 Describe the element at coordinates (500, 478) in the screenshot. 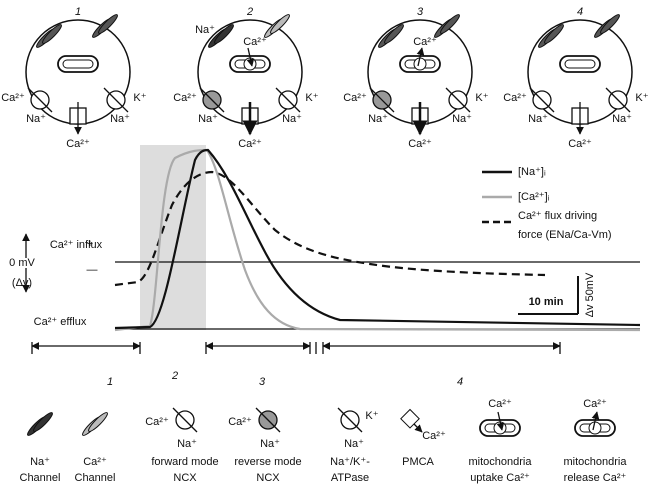

I see `legend-item-label: uptake Ca²⁺` at that location.